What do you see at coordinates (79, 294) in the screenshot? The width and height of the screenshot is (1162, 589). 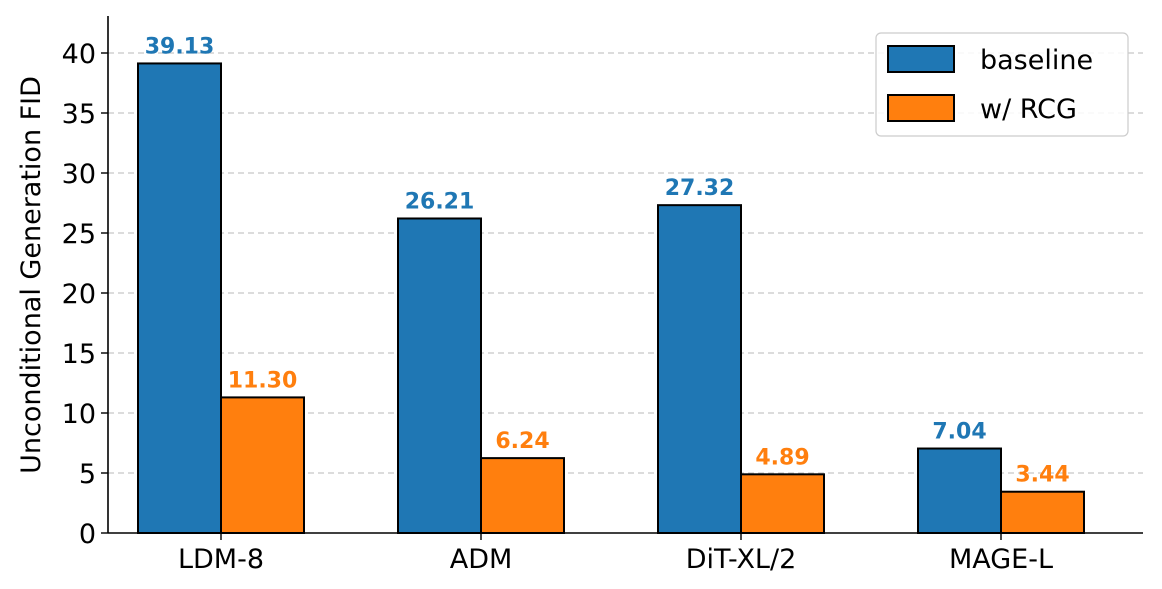 I see `y-tick-label: 20` at bounding box center [79, 294].